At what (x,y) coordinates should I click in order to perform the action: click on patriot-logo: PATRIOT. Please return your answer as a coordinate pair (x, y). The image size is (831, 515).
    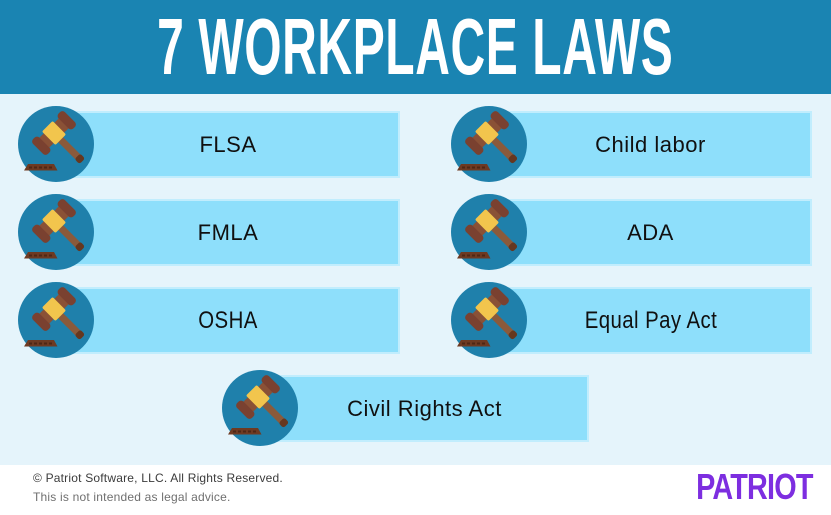
    Looking at the image, I should click on (754, 486).